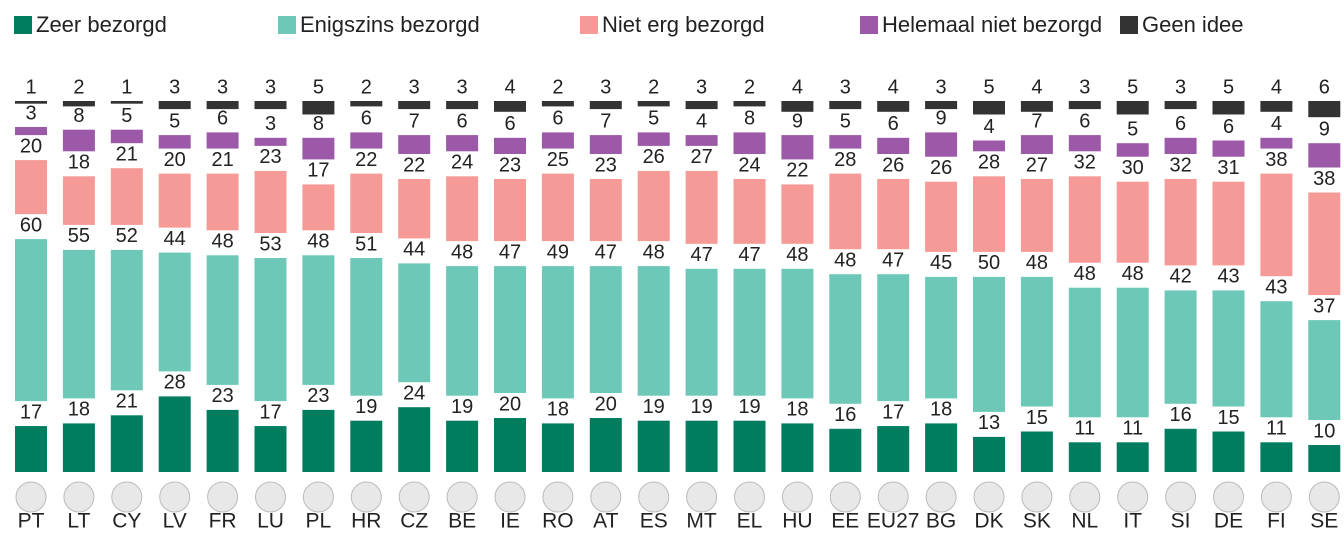  Describe the element at coordinates (749, 255) in the screenshot. I see `data-label: 47` at that location.